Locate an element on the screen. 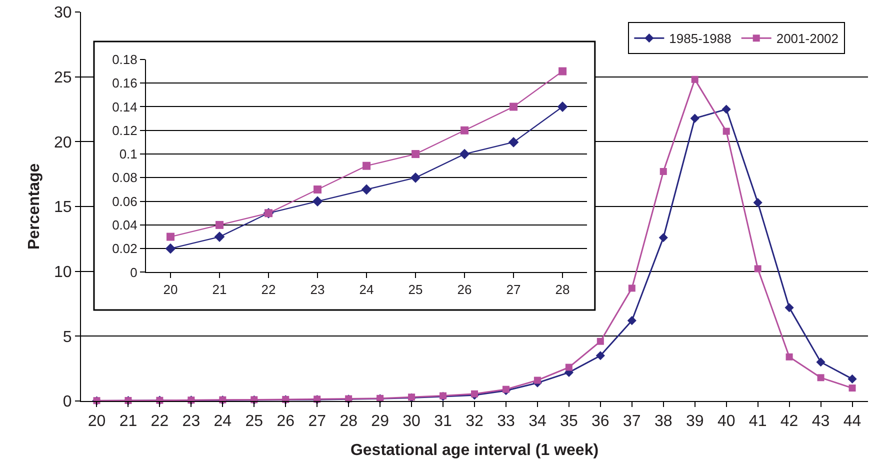  y-tick-label: 15 is located at coordinates (63, 207).